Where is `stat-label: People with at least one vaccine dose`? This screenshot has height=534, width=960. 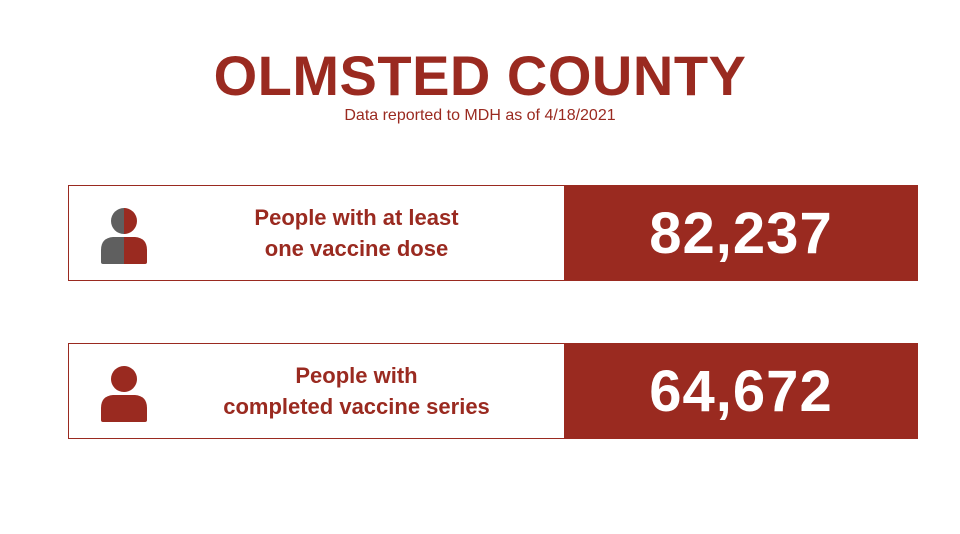
stat-label: People with at least one vaccine dose is located at coordinates (356, 233).